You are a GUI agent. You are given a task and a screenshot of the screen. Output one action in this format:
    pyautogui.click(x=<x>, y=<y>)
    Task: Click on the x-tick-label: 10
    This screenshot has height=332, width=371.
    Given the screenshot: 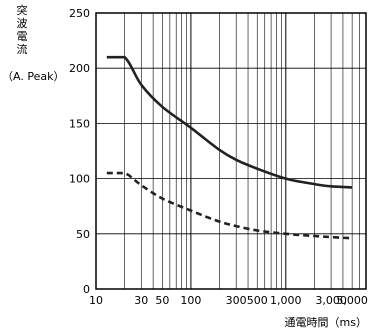 What is the action you would take?
    pyautogui.click(x=96, y=300)
    